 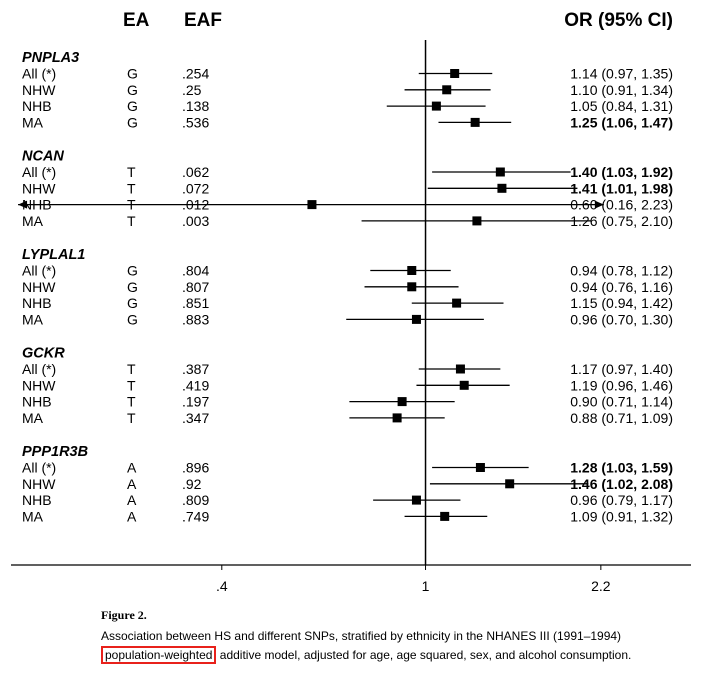 I want to click on odds-ratio-text: 1.26 (0.75, 2.10), so click(x=621, y=221).